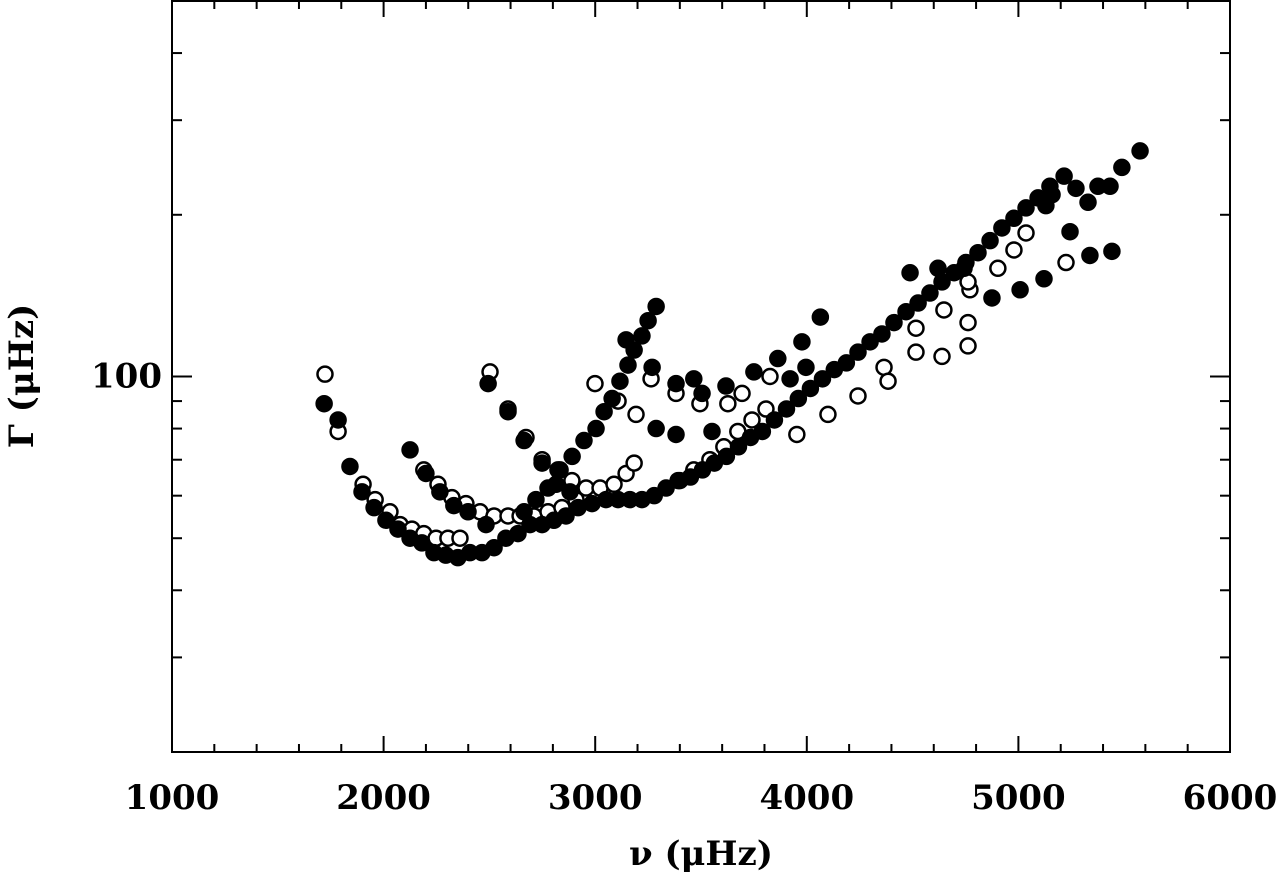 The height and width of the screenshot is (881, 1283). I want to click on x-tick-label: 1000, so click(172, 798).